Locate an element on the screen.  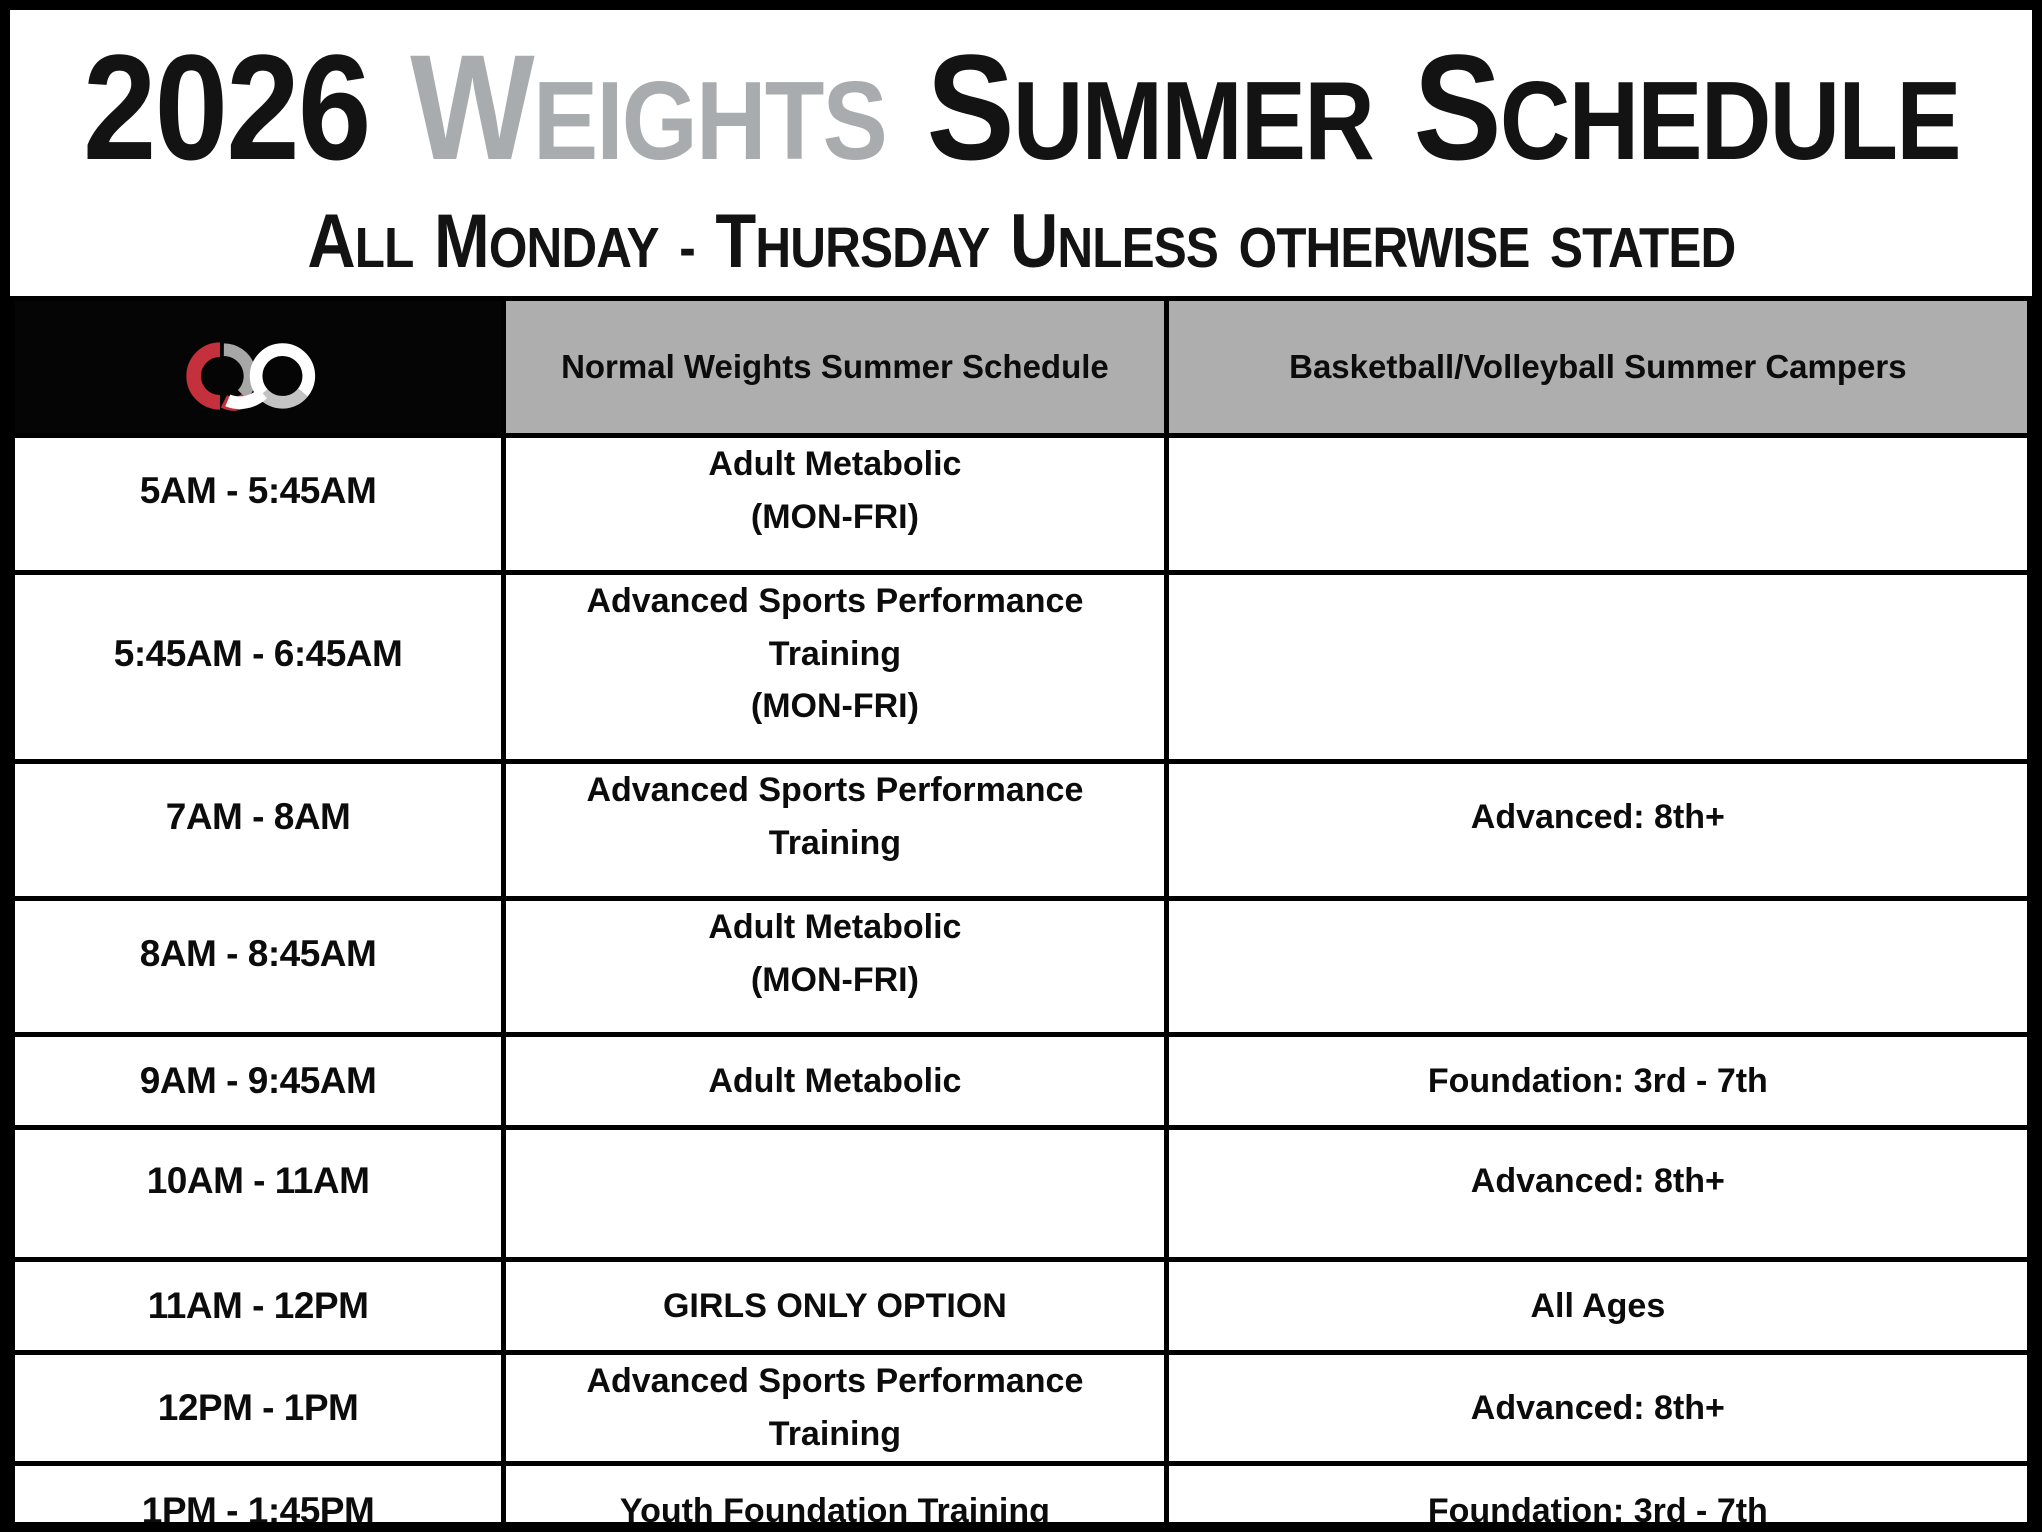
time-cell: 10AM - 11AM is located at coordinates (258, 1194).